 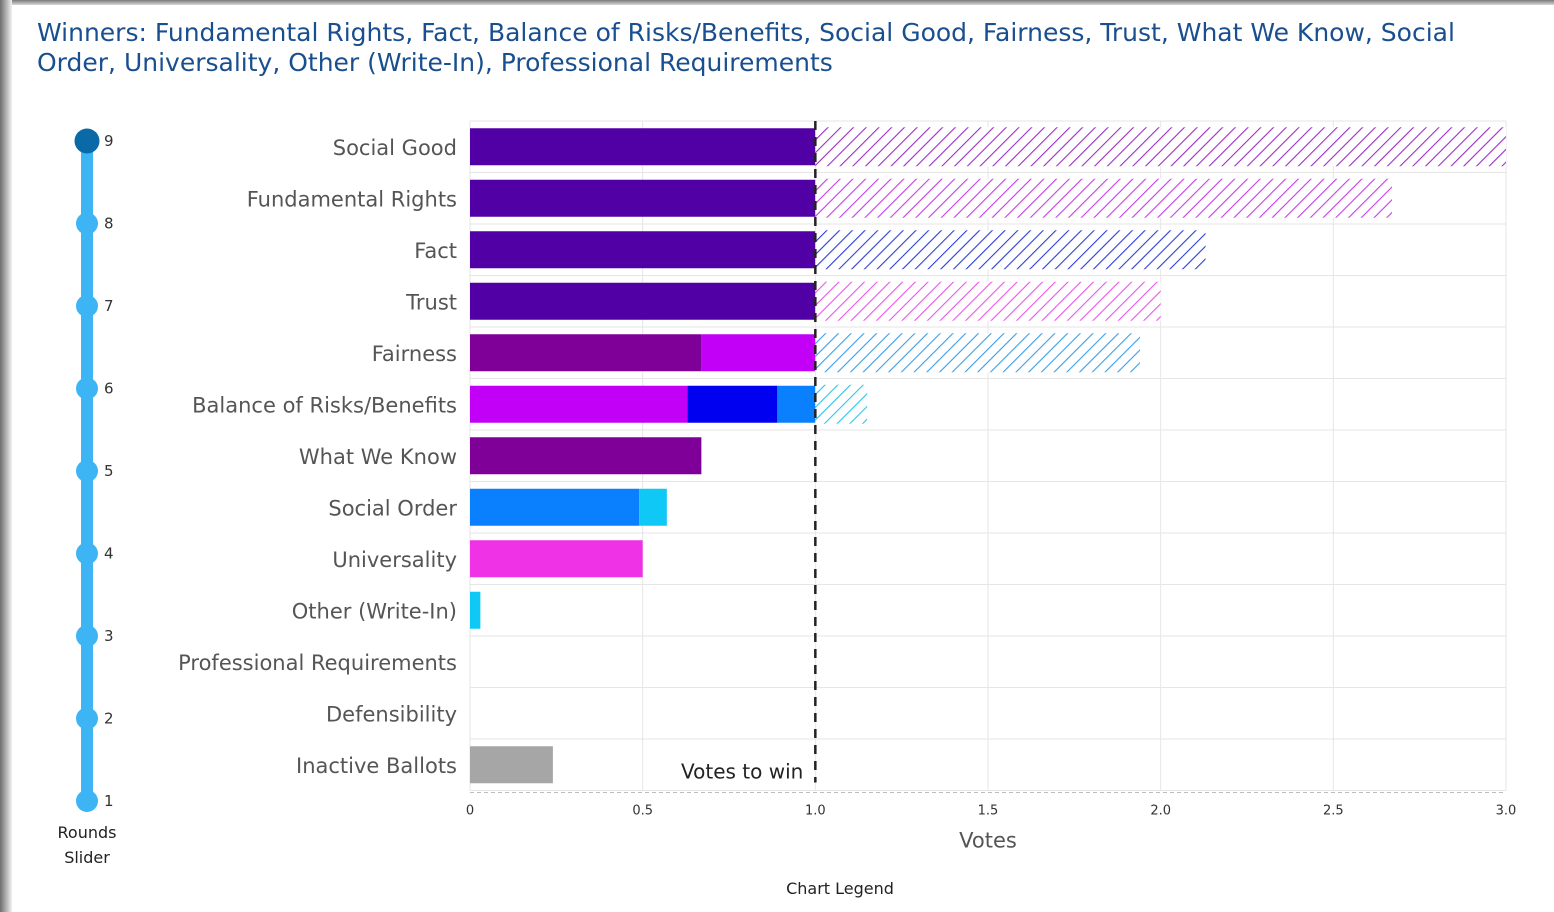 What do you see at coordinates (109, 471) in the screenshot?
I see `rounds-slider-stop-label: 5` at bounding box center [109, 471].